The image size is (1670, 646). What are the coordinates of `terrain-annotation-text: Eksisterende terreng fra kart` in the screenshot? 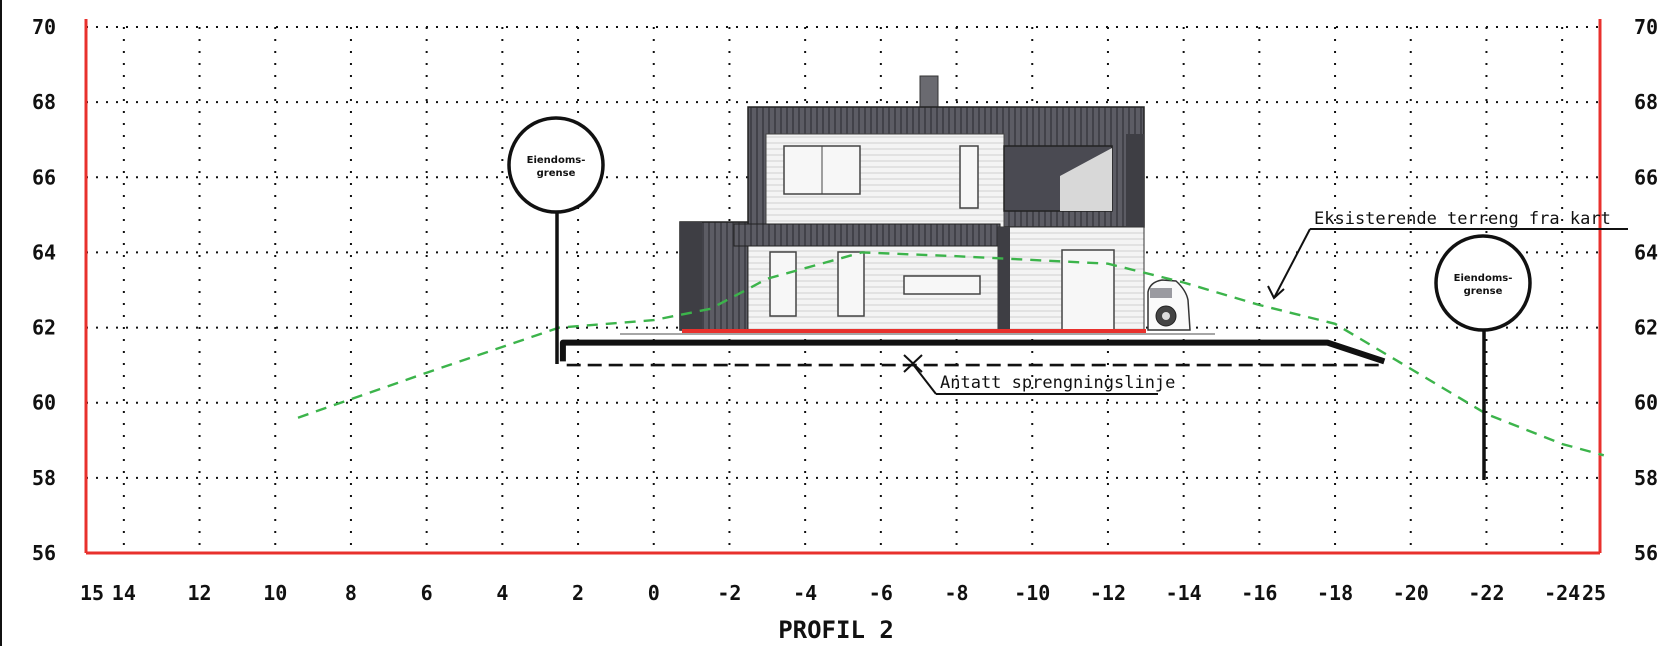 It's located at (1462, 219).